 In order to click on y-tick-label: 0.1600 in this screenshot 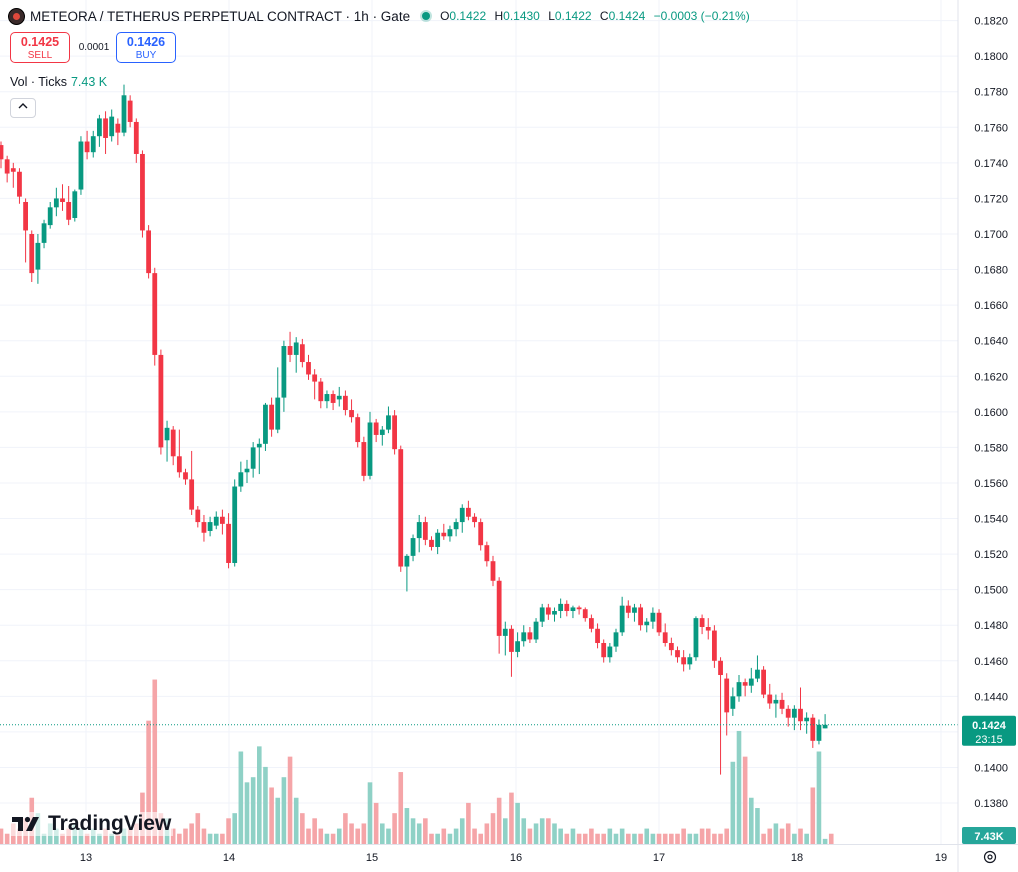, I will do `click(991, 413)`.